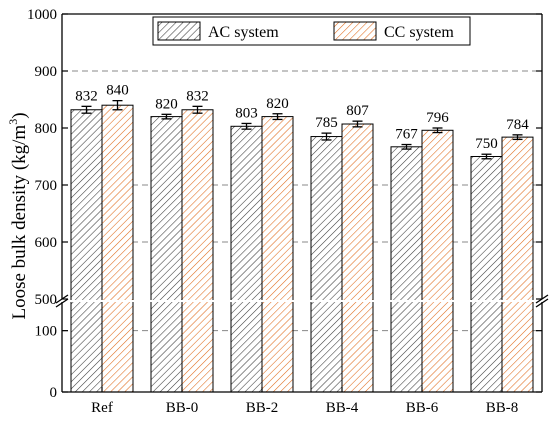  I want to click on x-tick-label: BB-0, so click(182, 408).